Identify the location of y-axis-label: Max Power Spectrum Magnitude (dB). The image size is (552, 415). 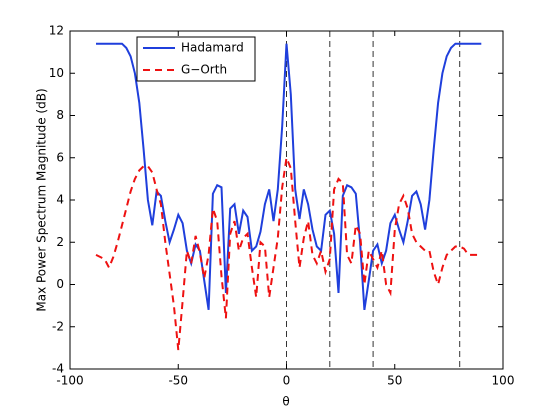
(42, 199).